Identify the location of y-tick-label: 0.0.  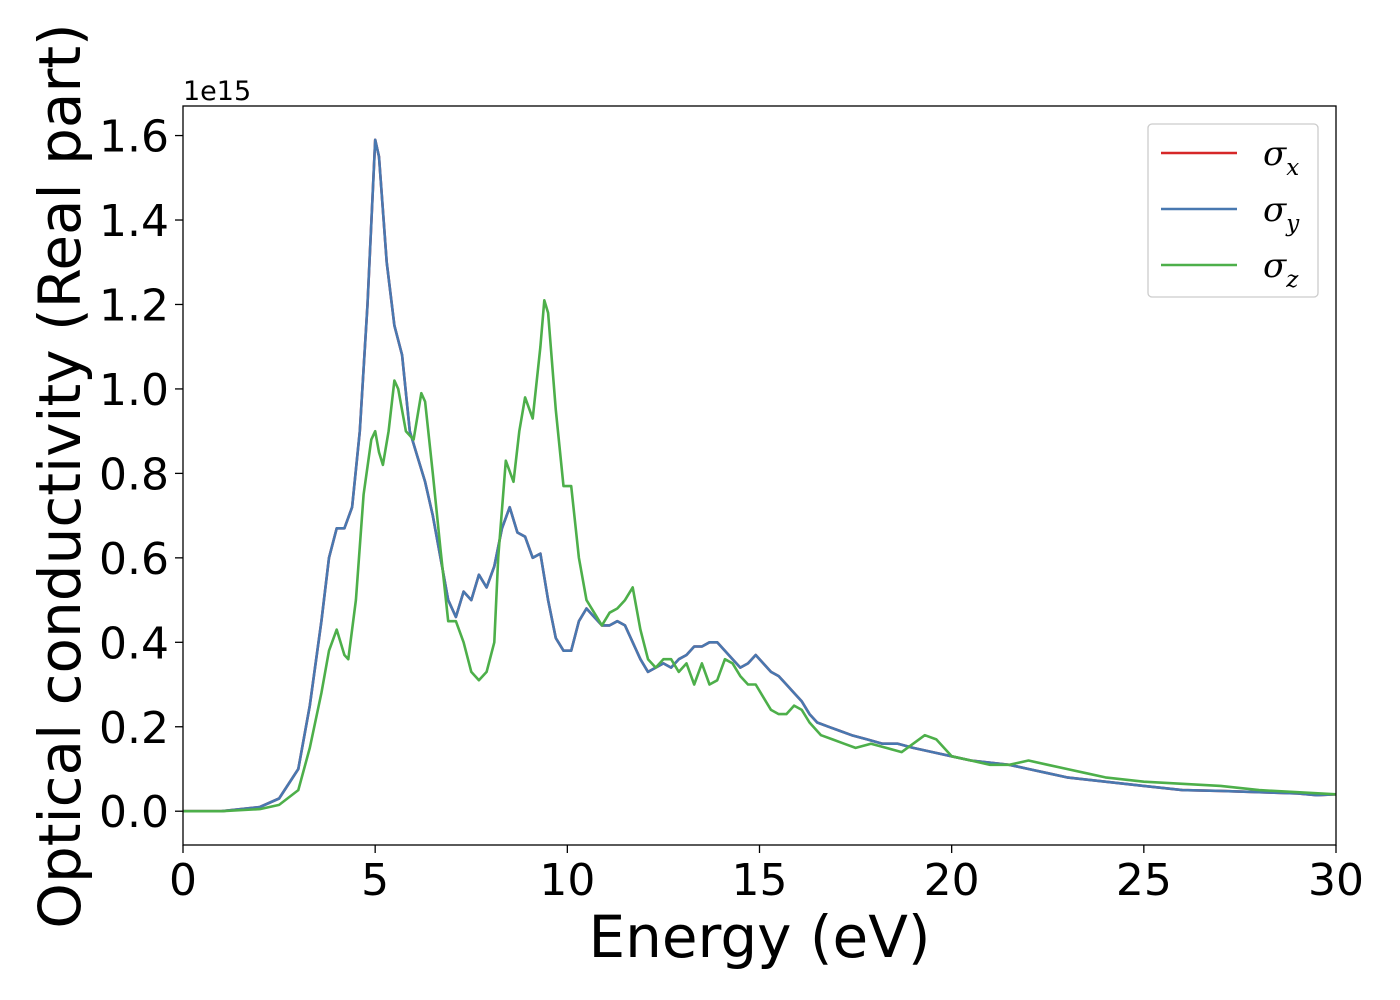
(134, 812).